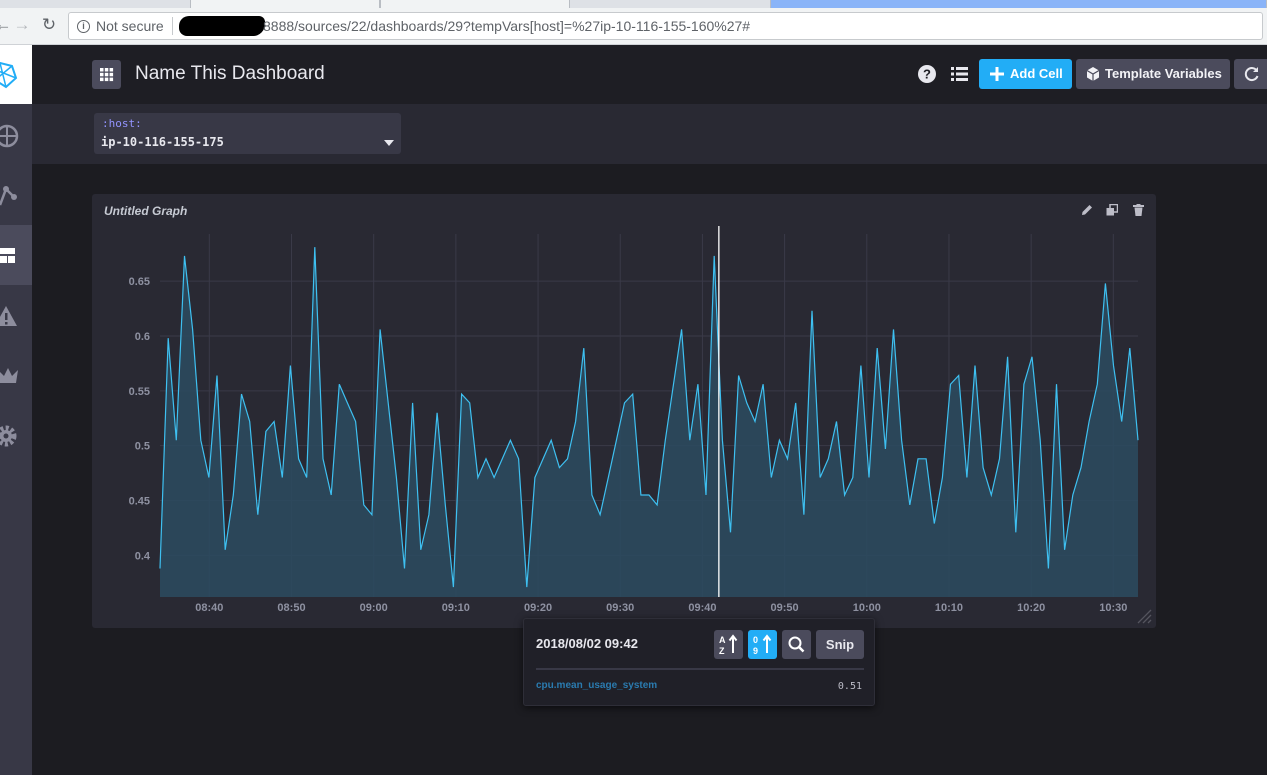 The width and height of the screenshot is (1267, 775). What do you see at coordinates (700, 669) in the screenshot?
I see `tooltip-divider` at bounding box center [700, 669].